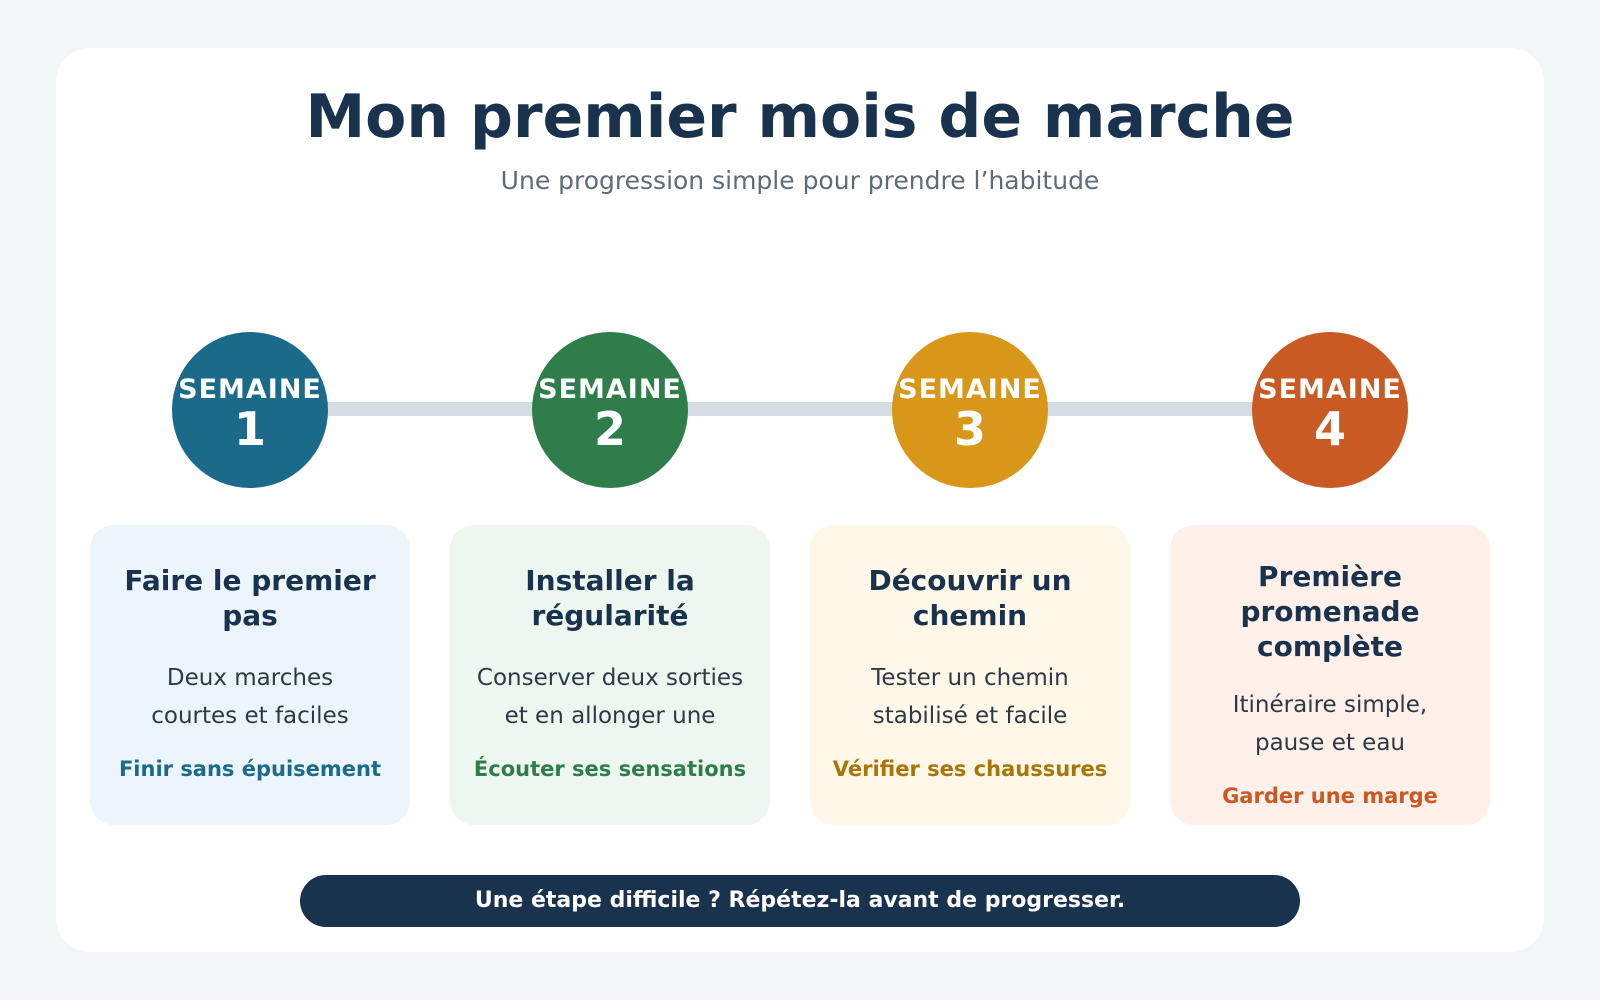  What do you see at coordinates (1330, 611) in the screenshot?
I see `week-4-title: Première promenade complète` at bounding box center [1330, 611].